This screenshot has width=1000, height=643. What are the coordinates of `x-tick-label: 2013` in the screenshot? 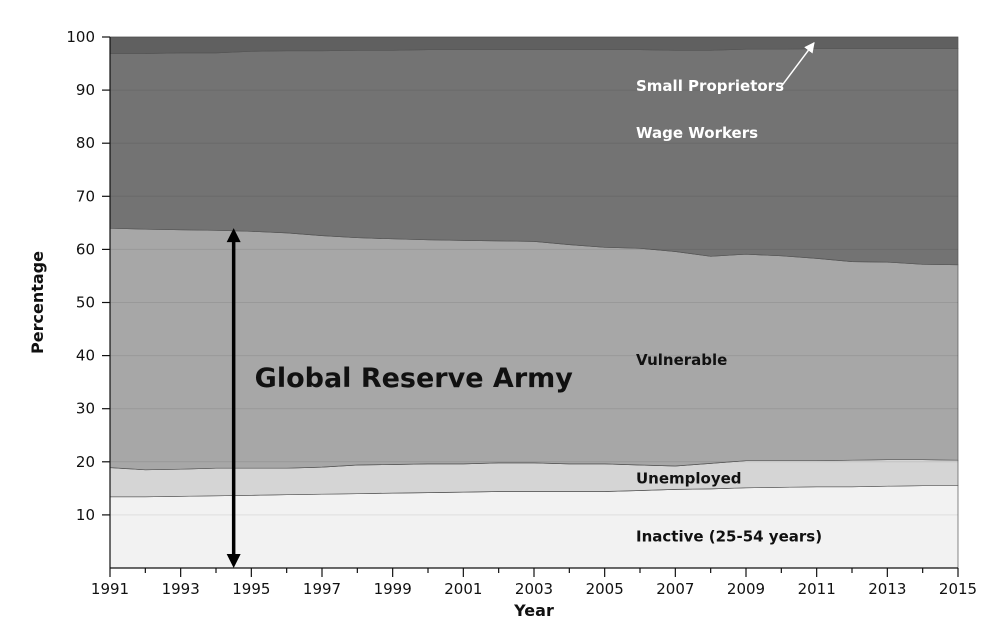 It's located at (887, 589).